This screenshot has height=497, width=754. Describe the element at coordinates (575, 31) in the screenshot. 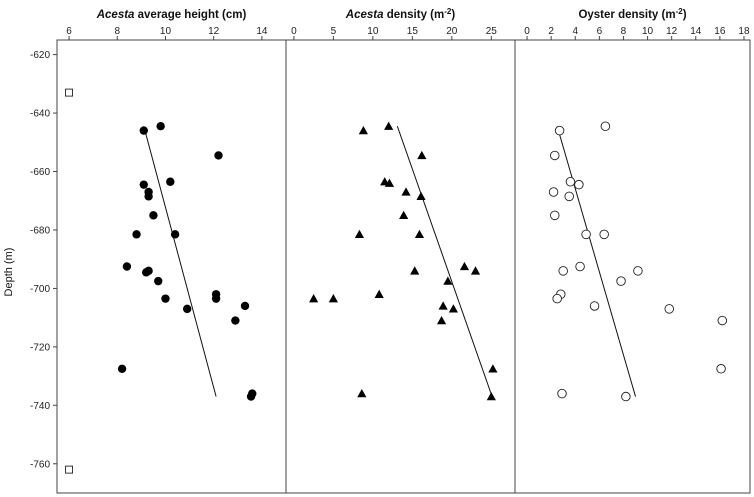

I see `panel-3-x-tick-label-3: 4` at that location.